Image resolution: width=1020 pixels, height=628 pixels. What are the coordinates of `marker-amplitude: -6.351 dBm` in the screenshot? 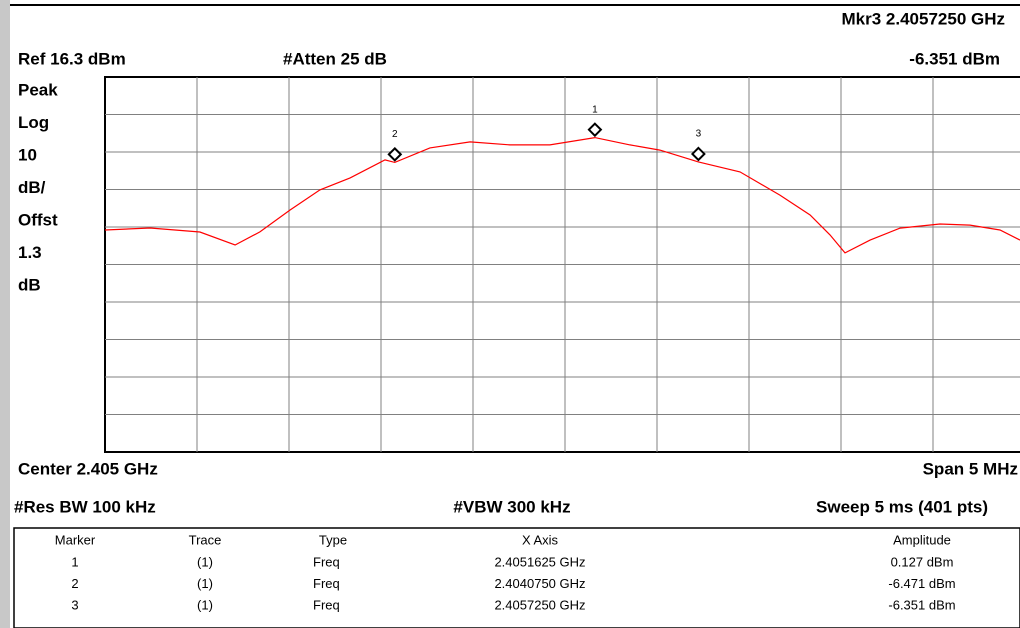 It's located at (954, 58).